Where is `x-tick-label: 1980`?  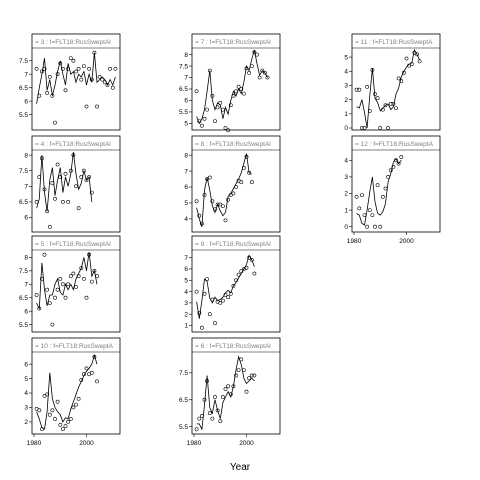
x-tick-label: 1980 is located at coordinates (34, 443).